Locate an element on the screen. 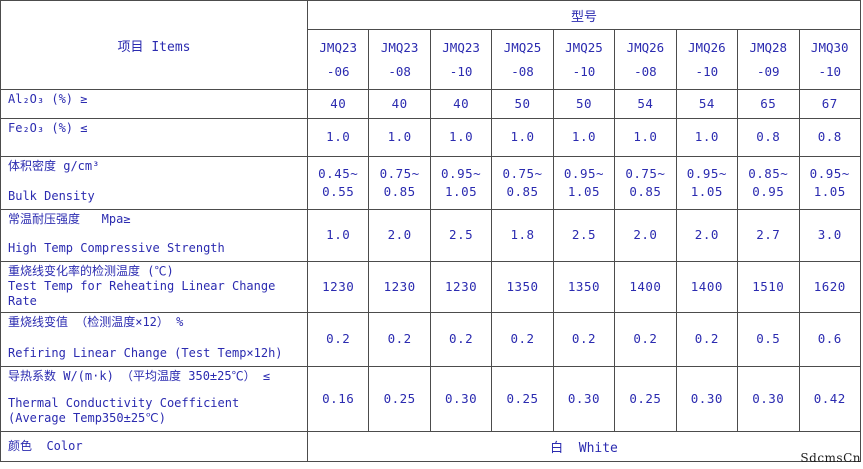 This screenshot has height=469, width=863. model-column-header: JMQ23 -06 is located at coordinates (338, 59).